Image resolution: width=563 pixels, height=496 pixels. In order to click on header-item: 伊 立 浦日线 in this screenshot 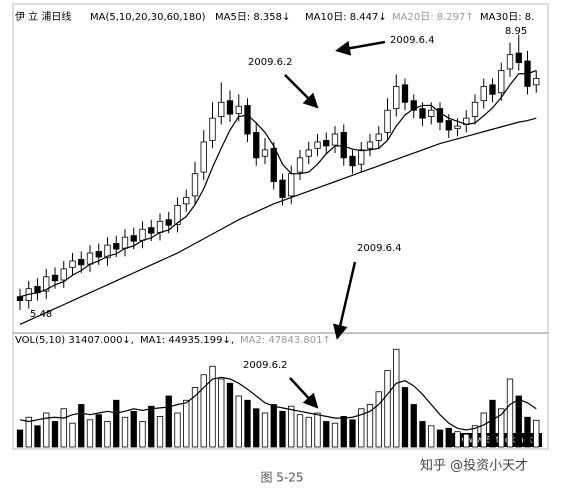, I will do `click(43, 16)`.